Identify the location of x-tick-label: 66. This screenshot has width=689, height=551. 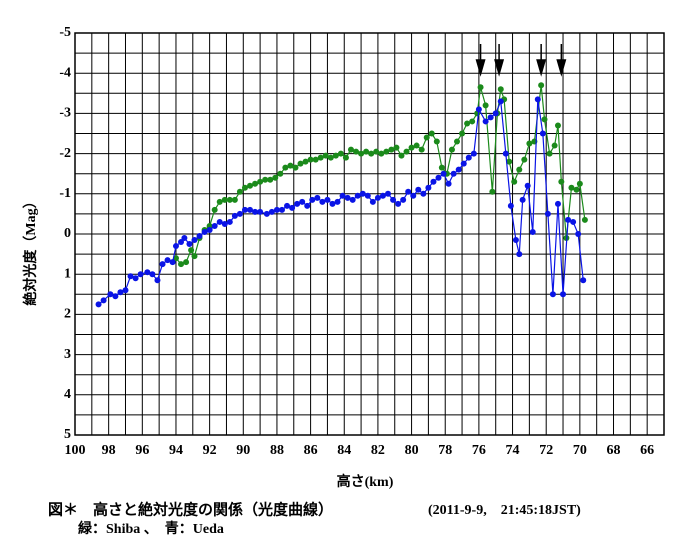
(647, 450).